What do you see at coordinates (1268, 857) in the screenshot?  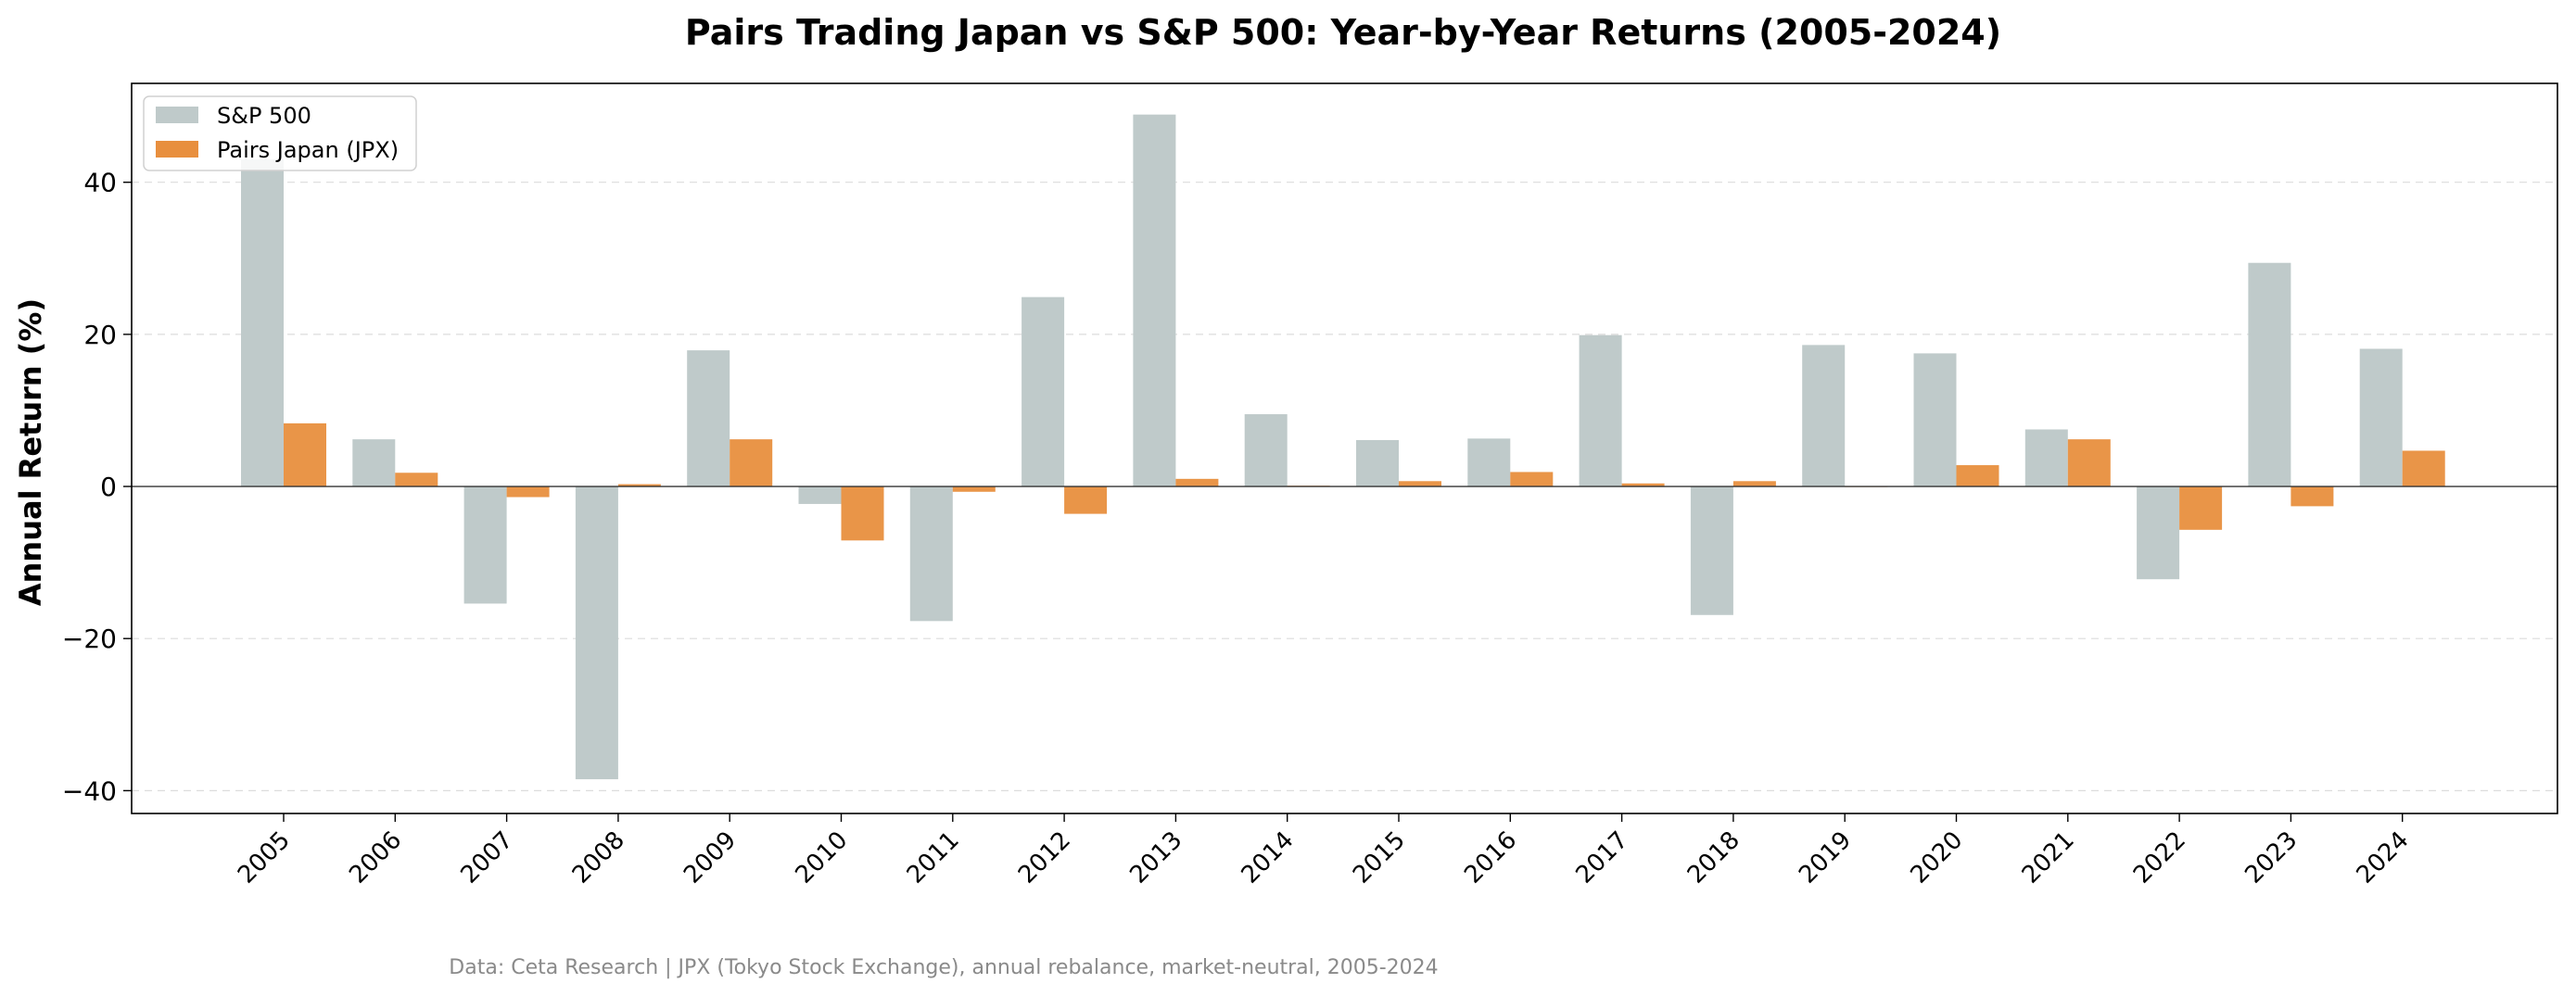 I see `x-tick-label: 2014` at bounding box center [1268, 857].